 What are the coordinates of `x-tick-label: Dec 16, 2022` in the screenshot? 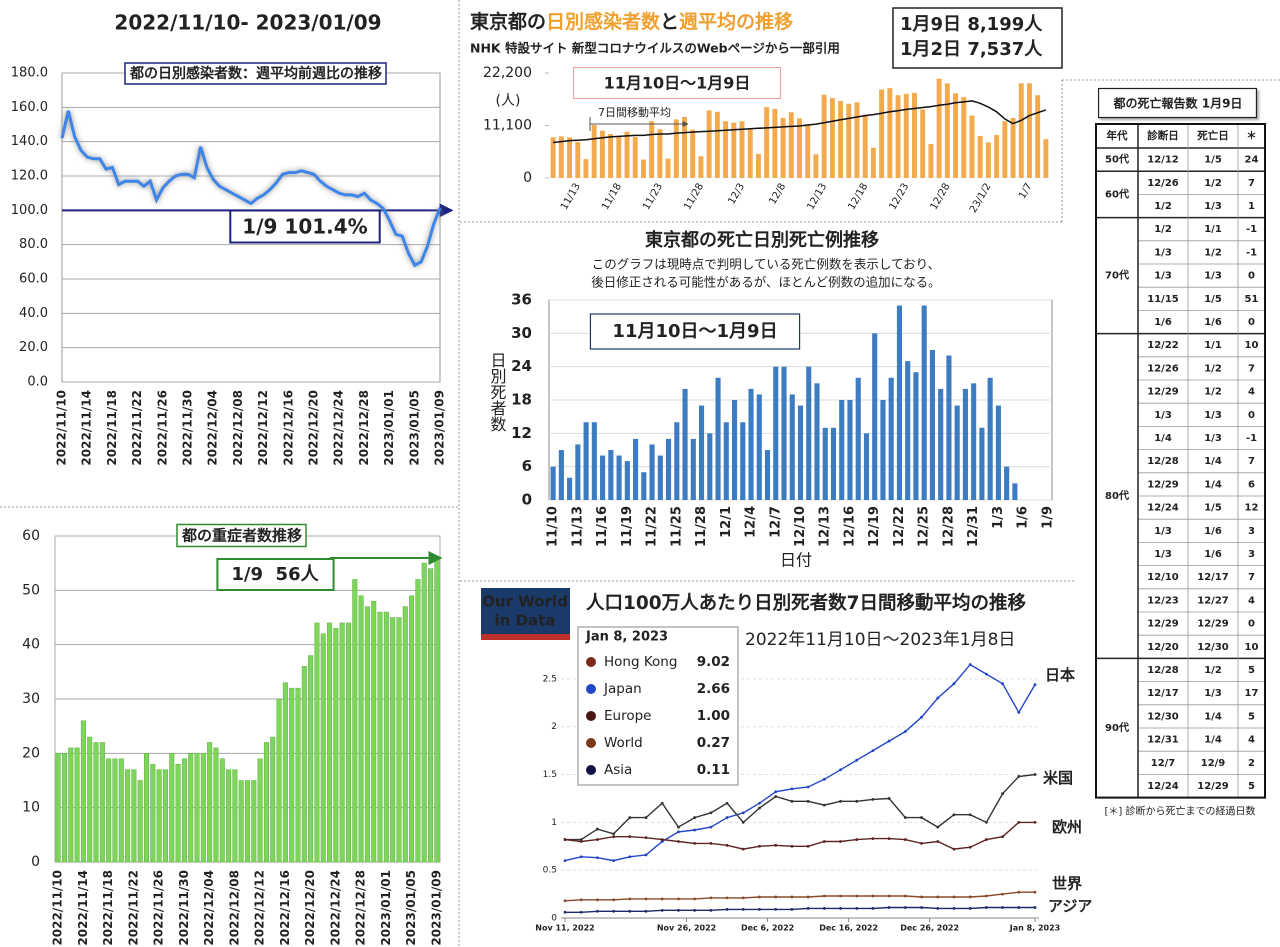 It's located at (848, 928).